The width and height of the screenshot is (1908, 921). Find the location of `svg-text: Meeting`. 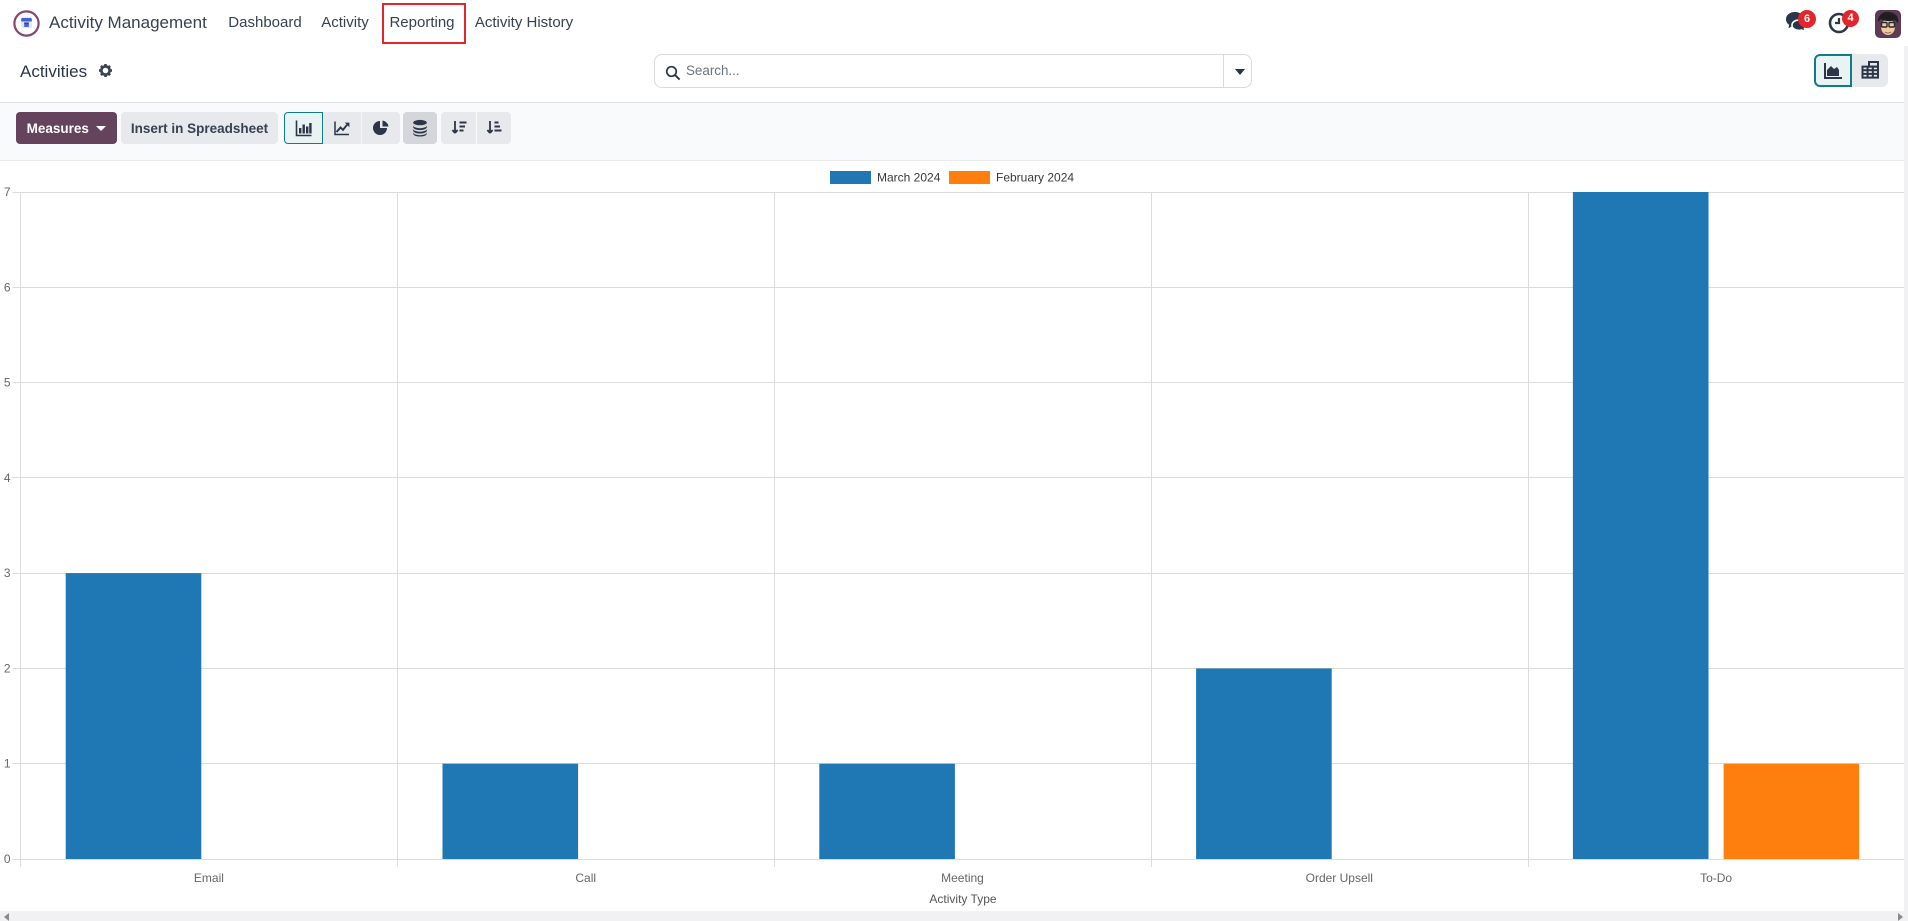

svg-text: Meeting is located at coordinates (962, 878).